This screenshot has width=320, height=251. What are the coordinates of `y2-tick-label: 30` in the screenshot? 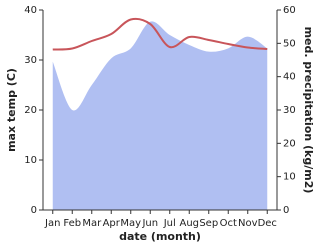 It's located at (289, 110).